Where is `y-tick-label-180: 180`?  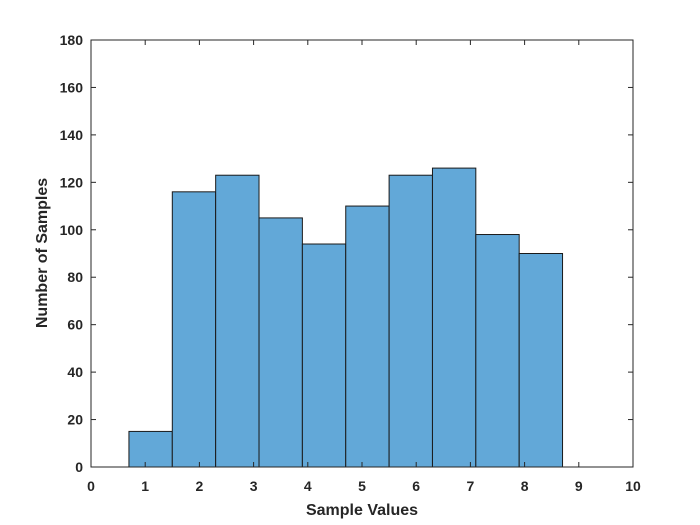
y-tick-label-180: 180 is located at coordinates (72, 40).